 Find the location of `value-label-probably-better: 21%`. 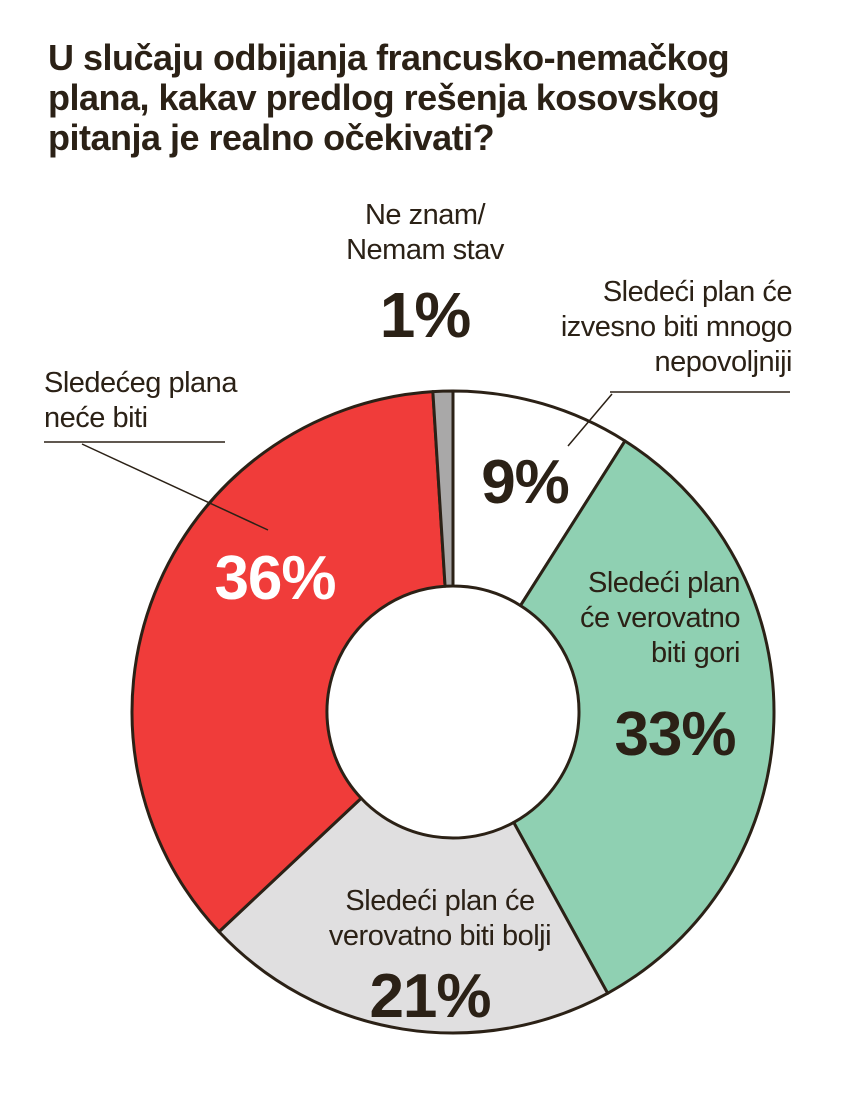

value-label-probably-better: 21% is located at coordinates (430, 996).